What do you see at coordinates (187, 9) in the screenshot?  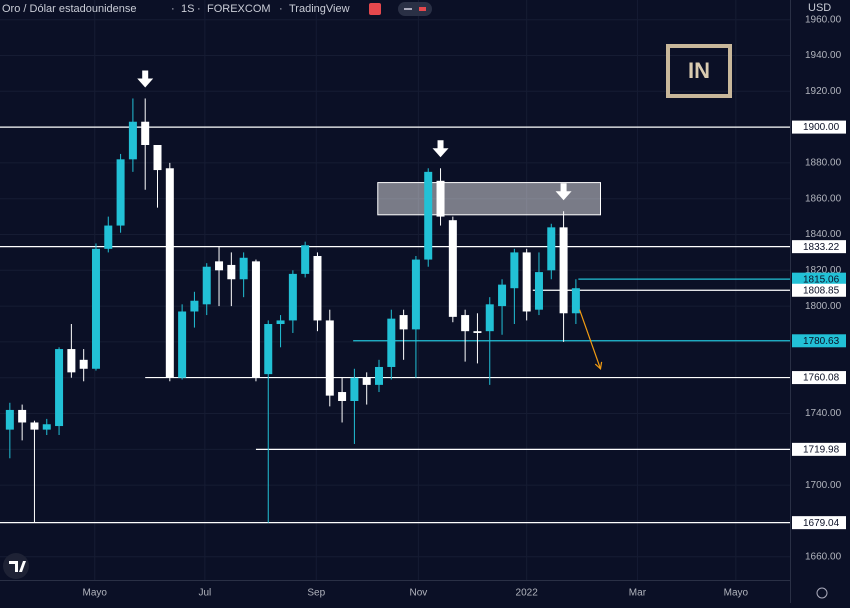 I see `interval: 1S` at bounding box center [187, 9].